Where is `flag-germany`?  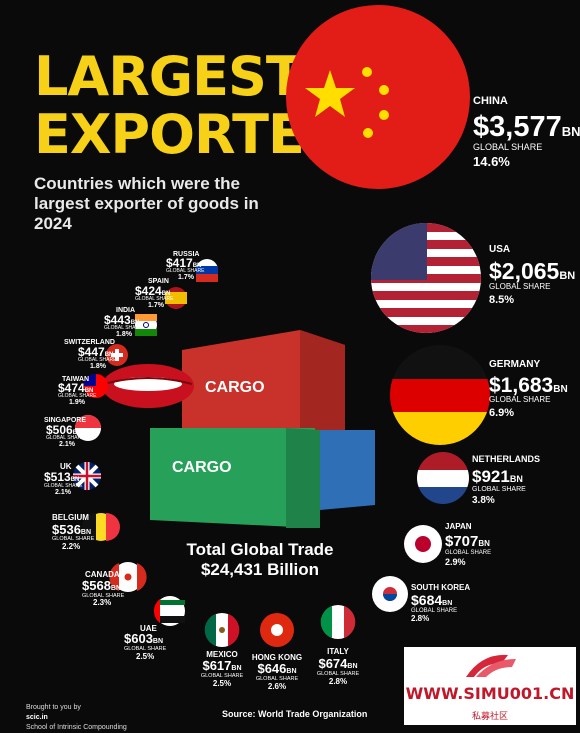
flag-germany is located at coordinates (440, 395).